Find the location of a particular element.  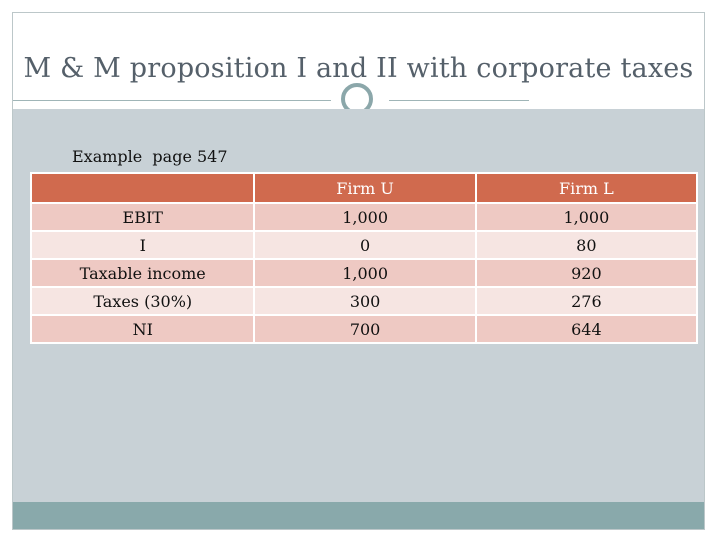

table-row: I 0 80 is located at coordinates (364, 245).